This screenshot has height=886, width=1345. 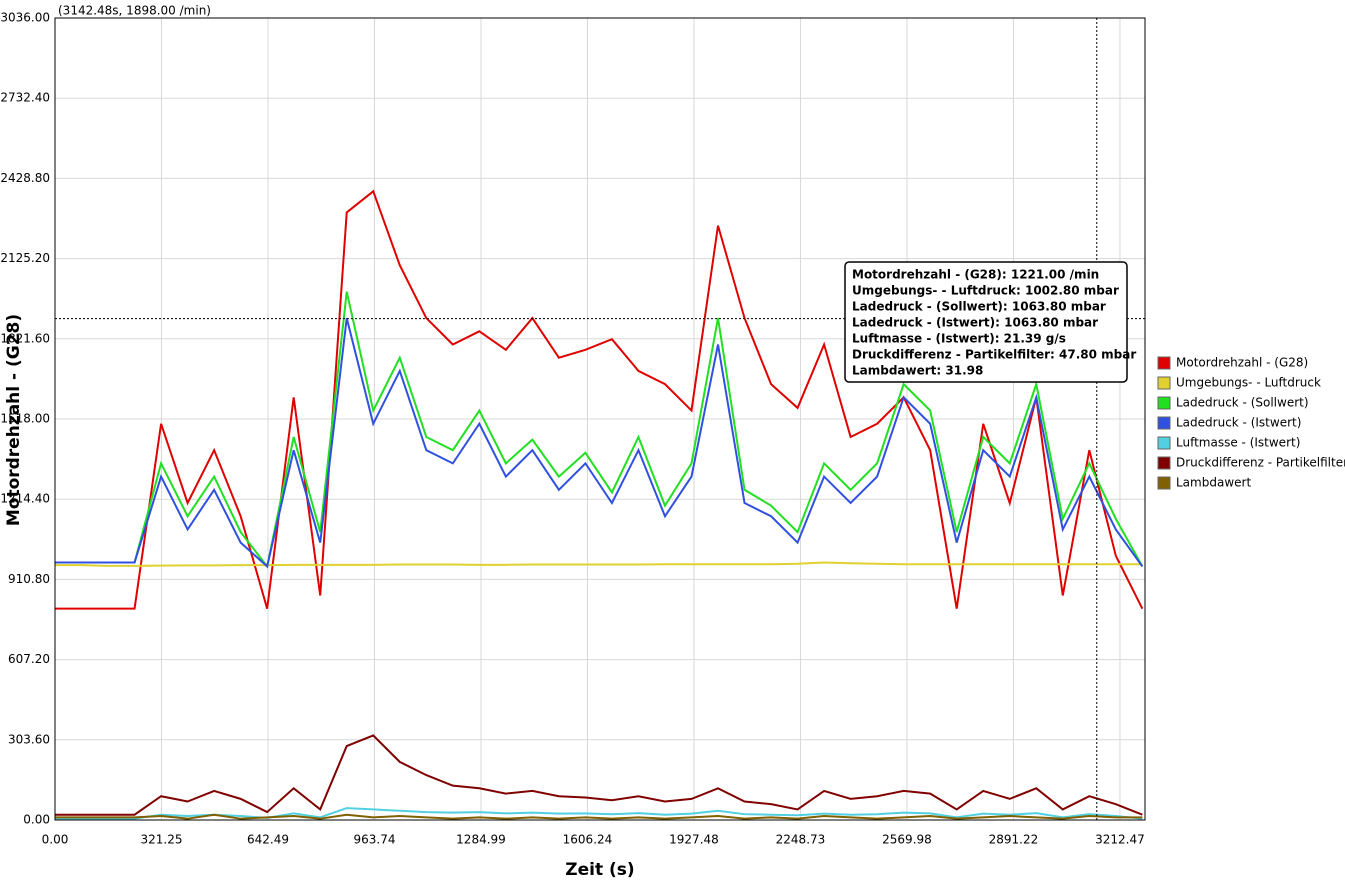 I want to click on y-tick-label: 3036.00, so click(x=25, y=18).